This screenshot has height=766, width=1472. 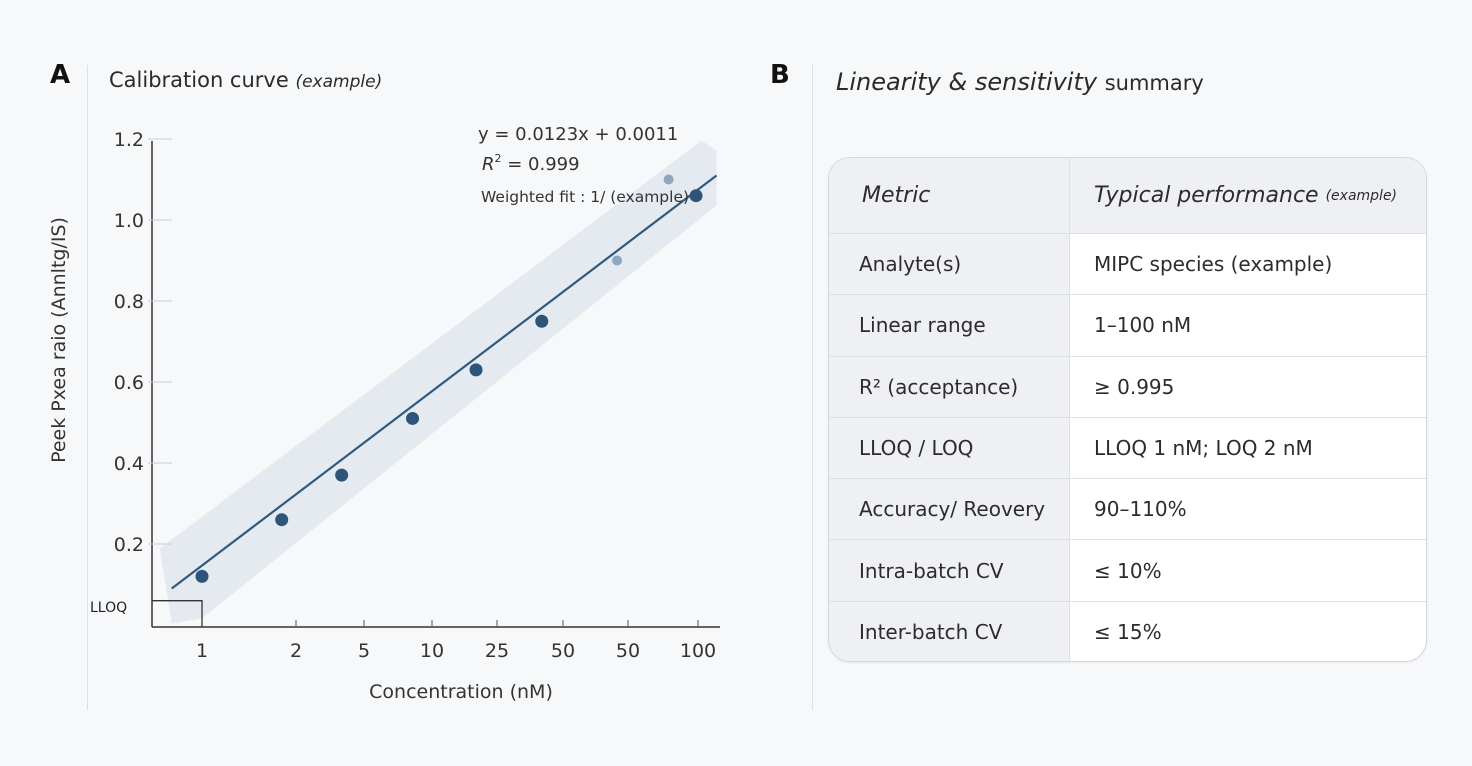 What do you see at coordinates (1206, 195) in the screenshot?
I see `header-performance-text: Typical performance` at bounding box center [1206, 195].